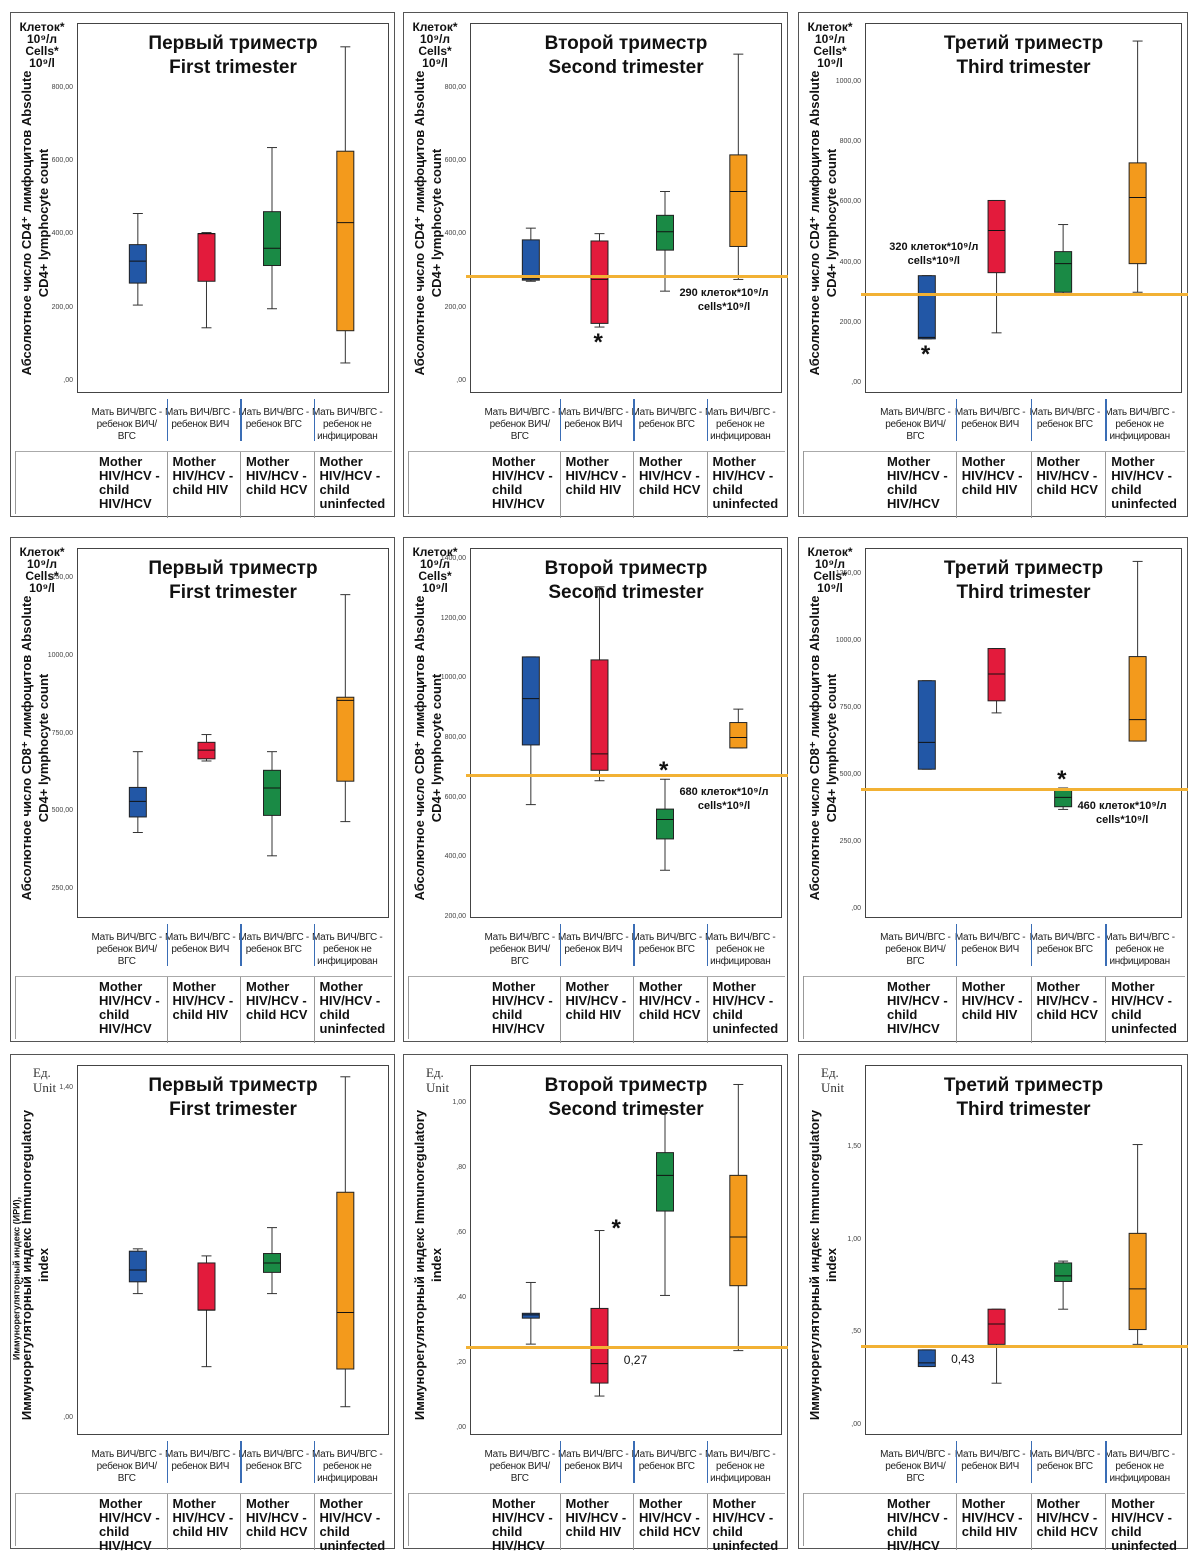 The image size is (1200, 1558). I want to click on y-tick-label: 400,00, so click(850, 262).